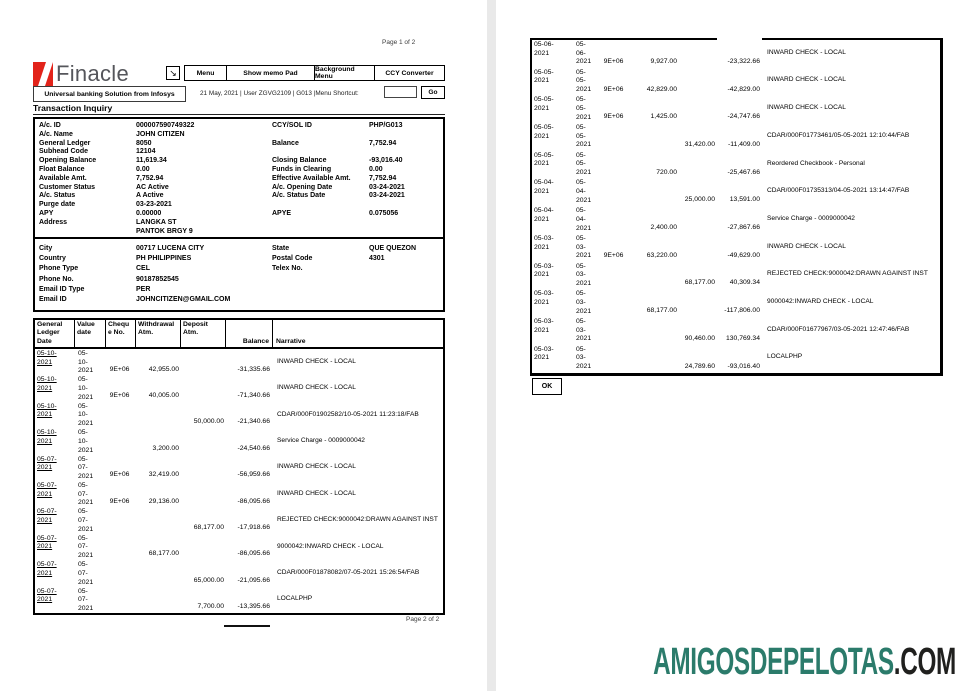  Describe the element at coordinates (253, 554) in the screenshot. I see `cell-balance: -86,095.66` at that location.